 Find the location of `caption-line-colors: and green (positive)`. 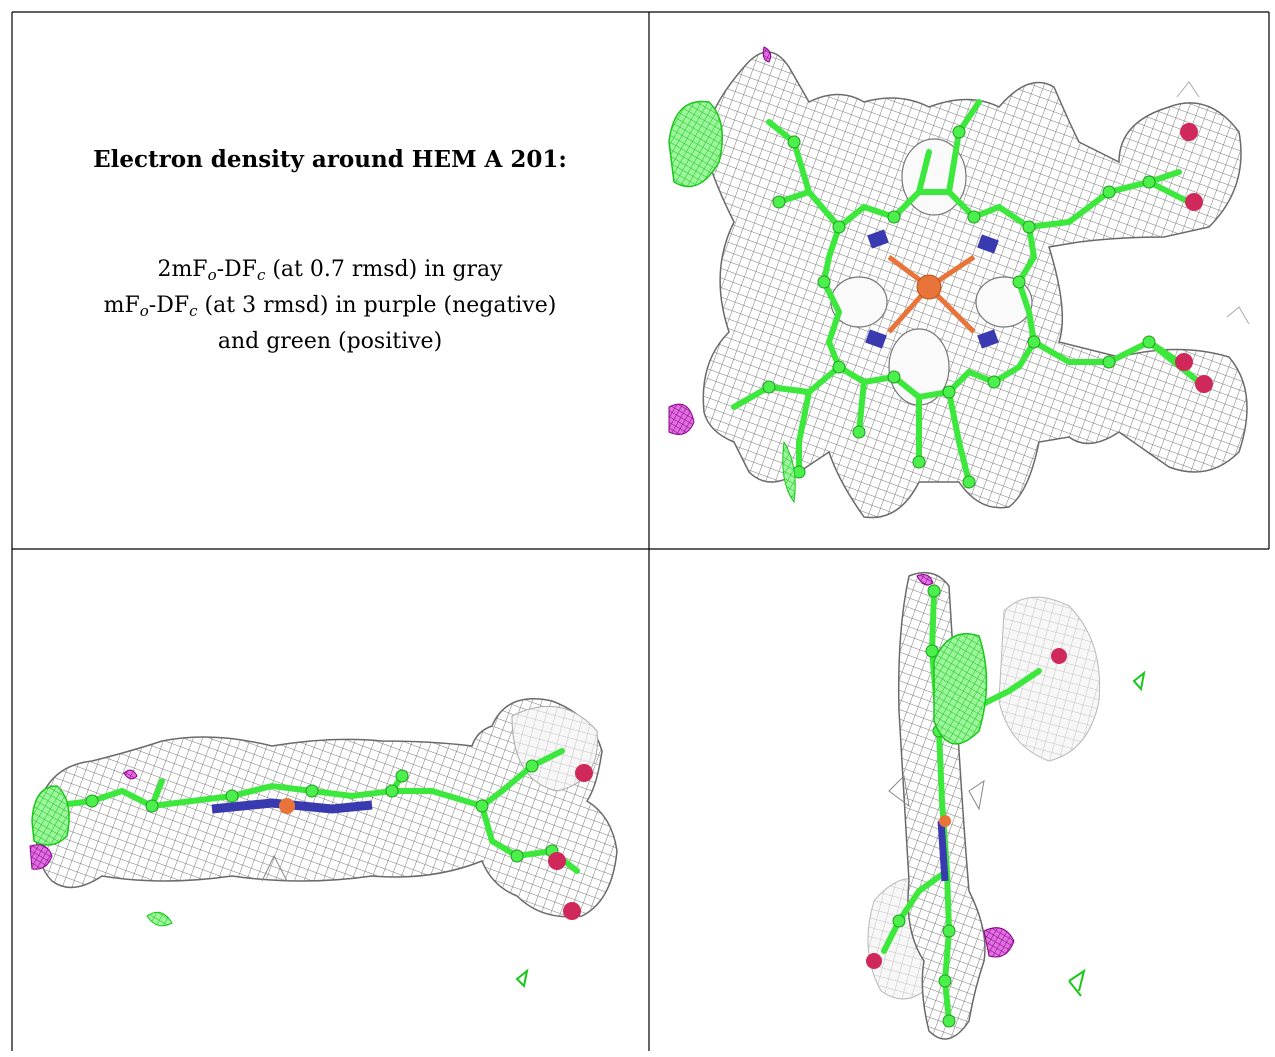

caption-line-colors: and green (positive) is located at coordinates (330, 341).